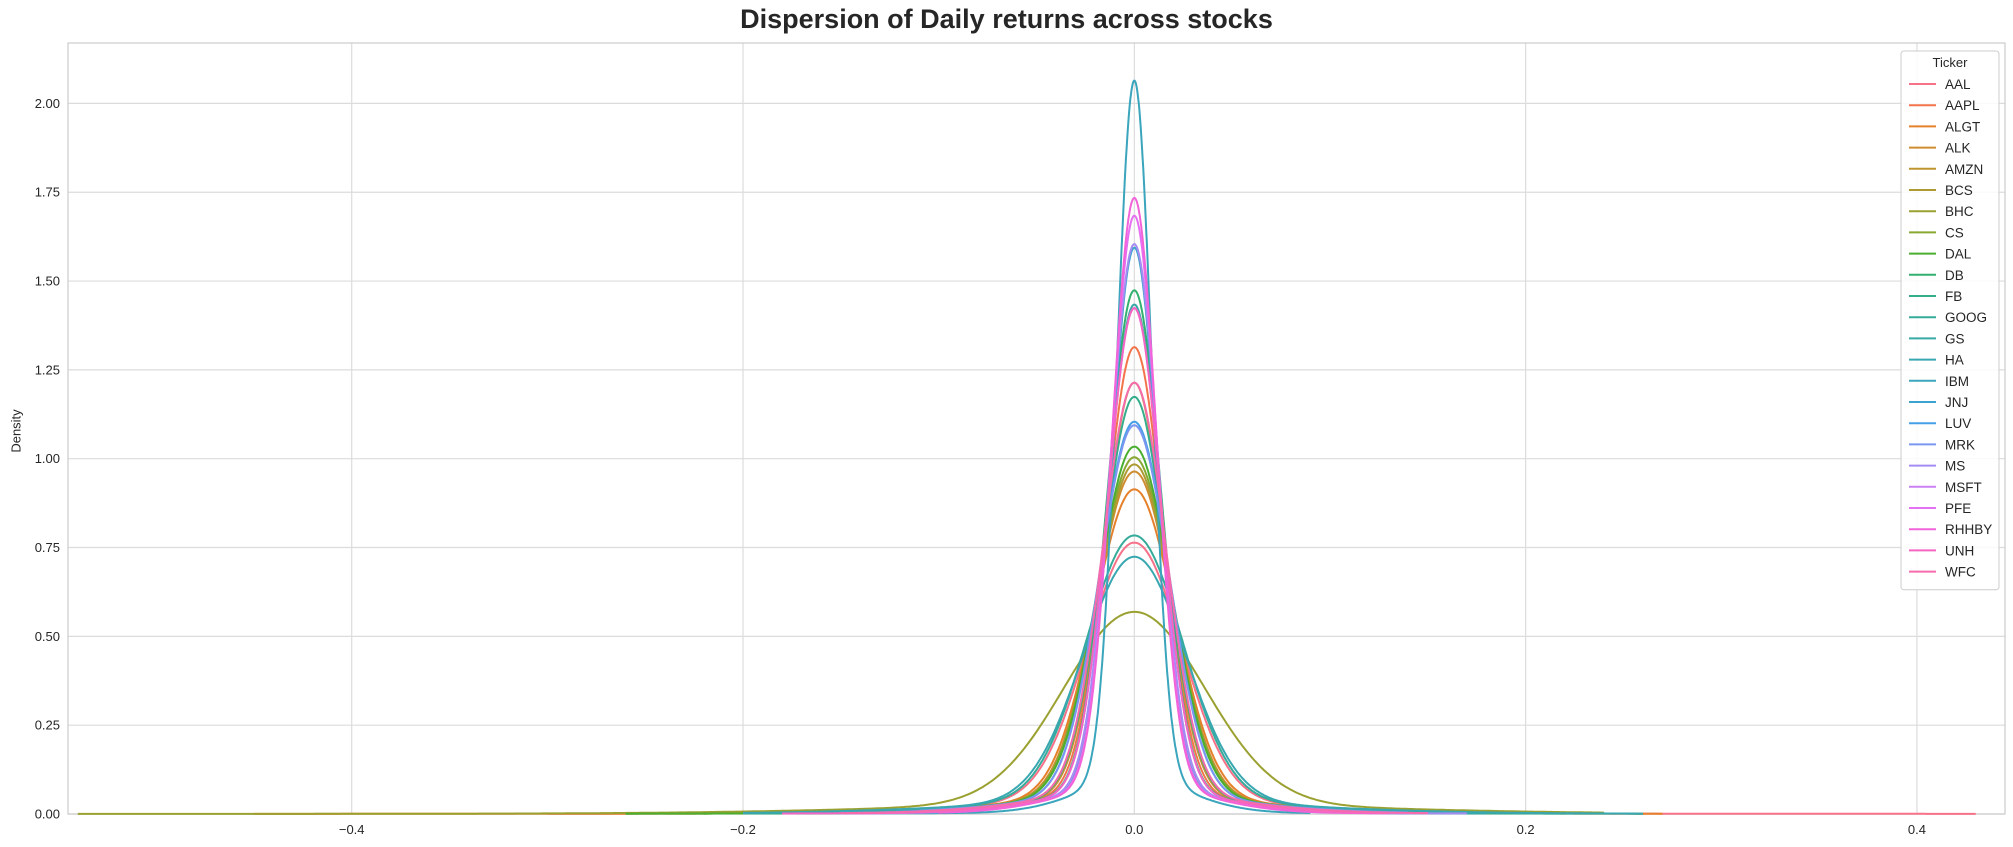 The height and width of the screenshot is (847, 2013). I want to click on legend-box, so click(1950, 320).